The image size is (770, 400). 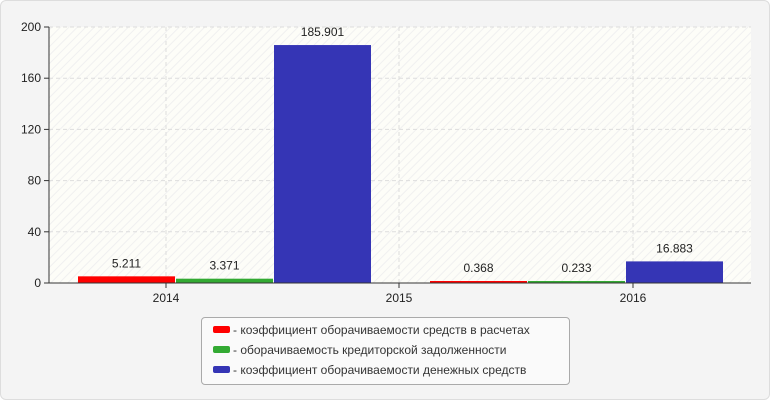 I want to click on data-label: 0.233, so click(x=576, y=268).